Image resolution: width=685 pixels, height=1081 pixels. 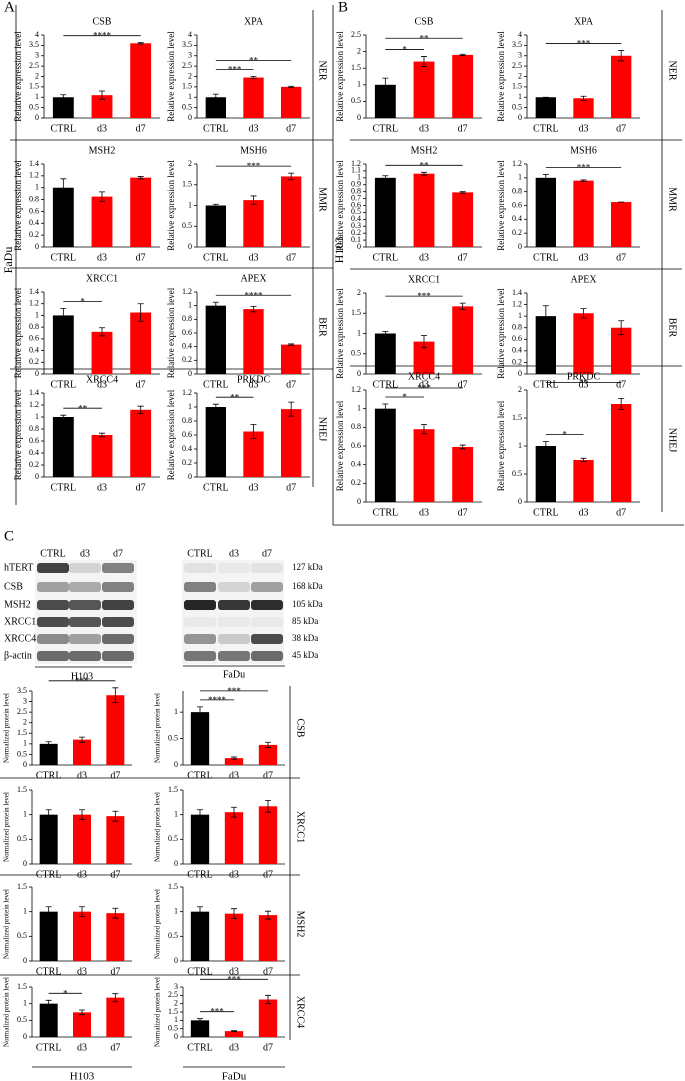 I want to click on y-tick-label: 0.9, so click(x=356, y=184).